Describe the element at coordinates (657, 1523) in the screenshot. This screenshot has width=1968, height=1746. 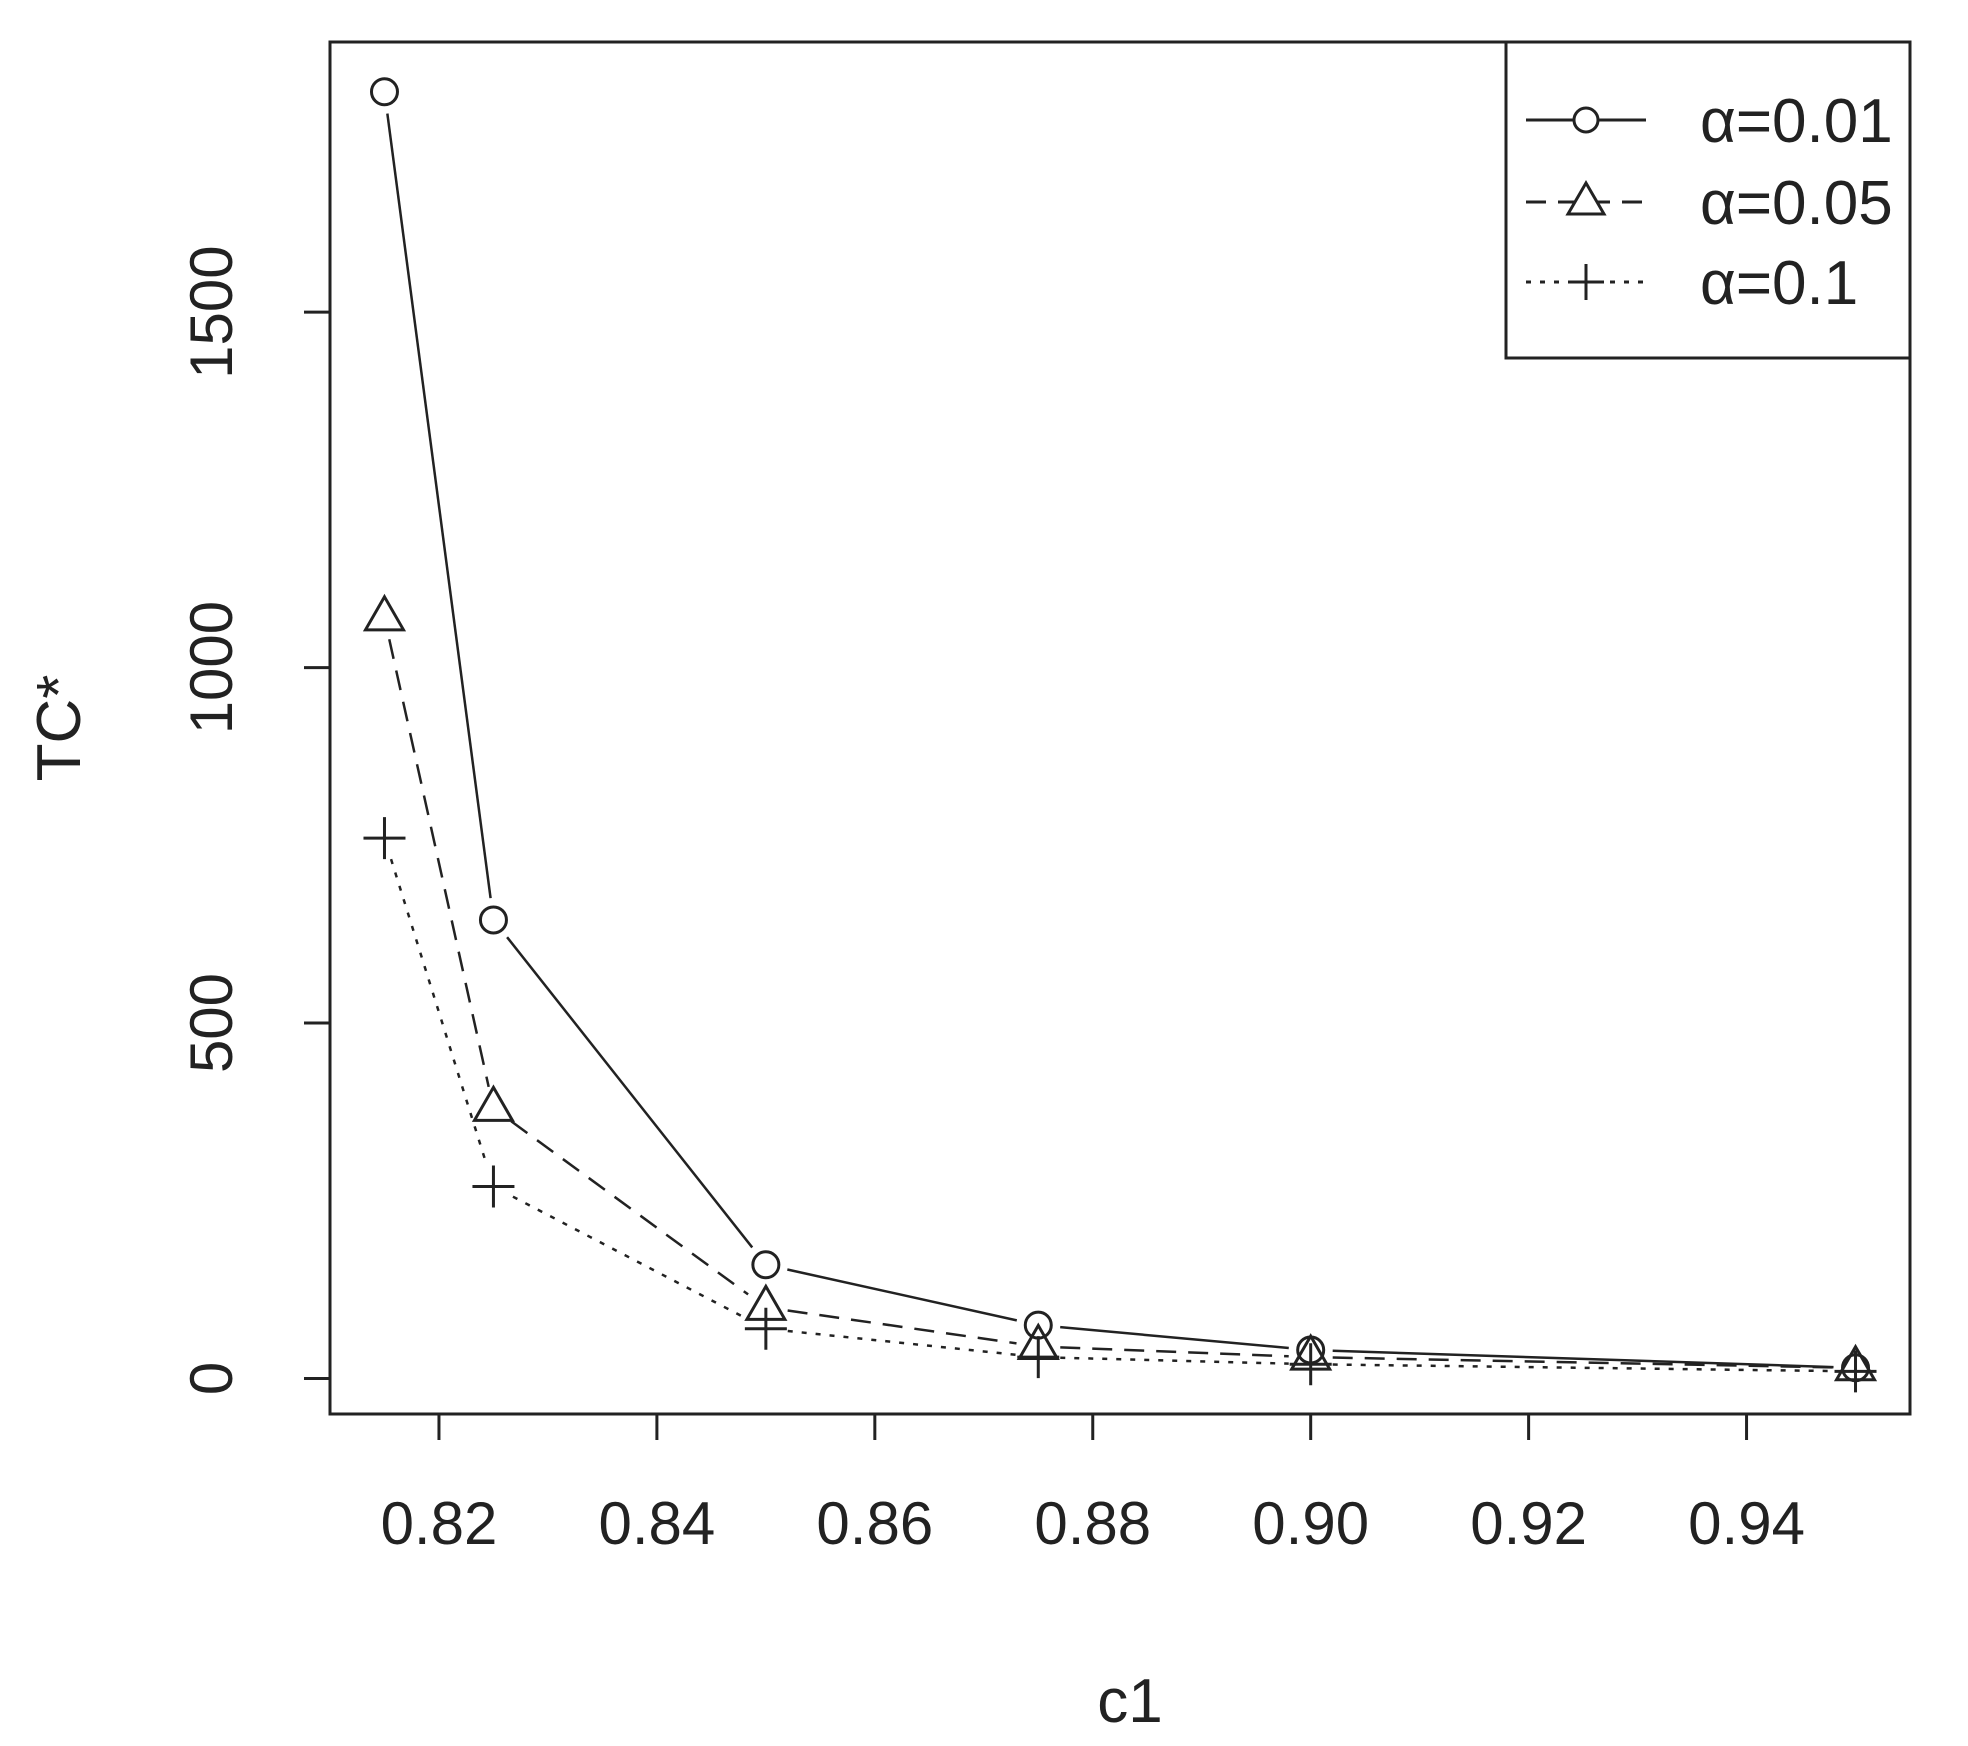
I see `x-tick-label: 0.84` at that location.